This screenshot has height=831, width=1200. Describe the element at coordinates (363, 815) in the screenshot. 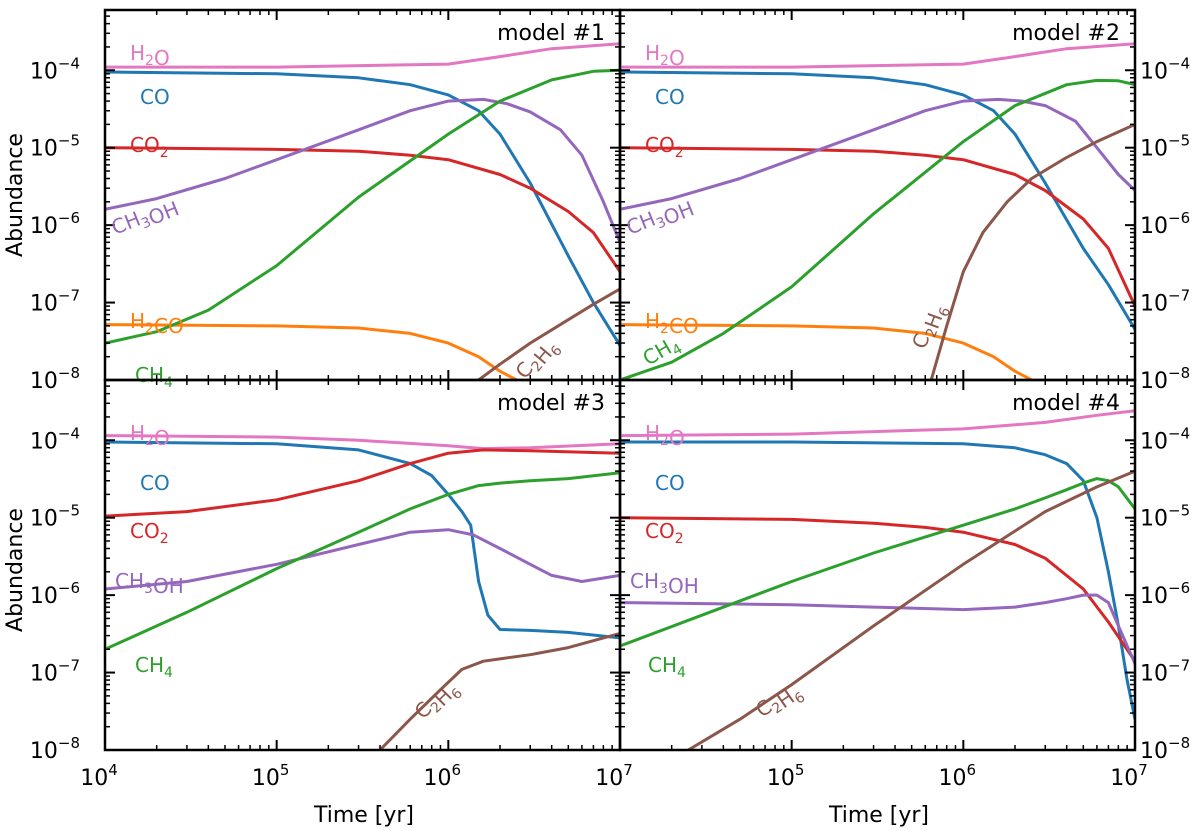

I see `x-axis-label-left: Time [yr]` at that location.